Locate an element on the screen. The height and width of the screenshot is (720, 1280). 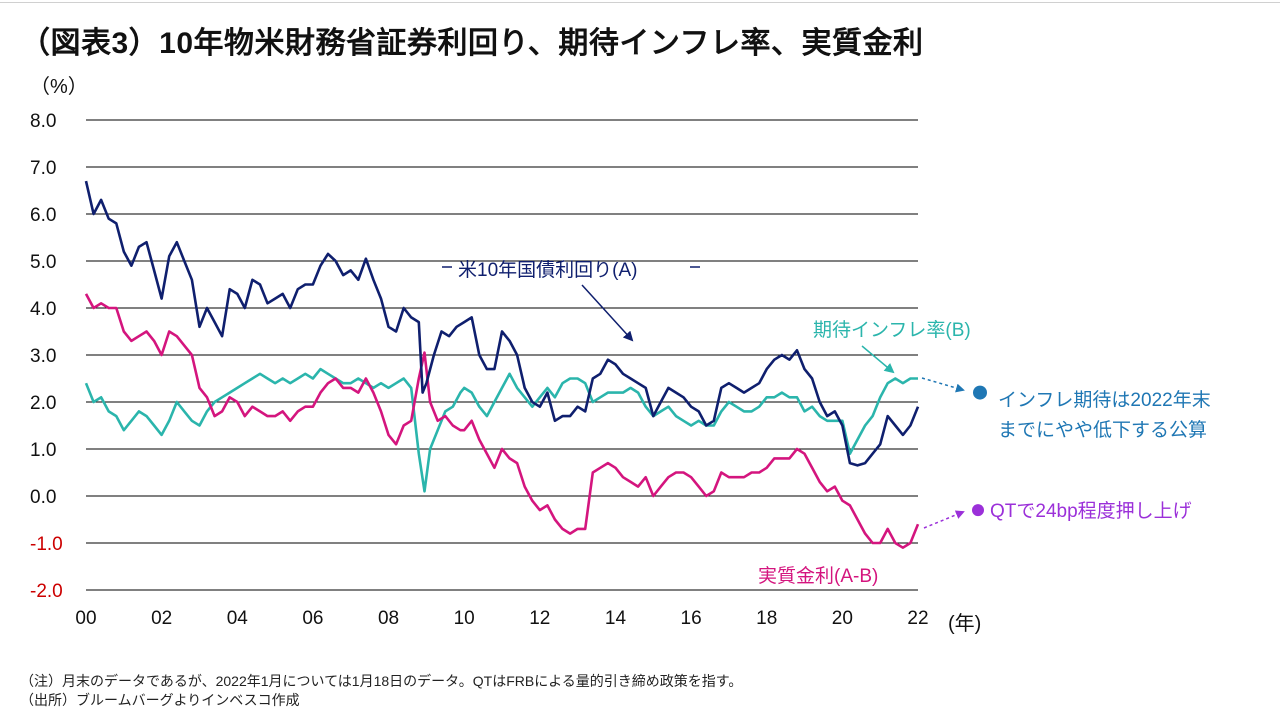
inflation-series-line is located at coordinates (501, 430).